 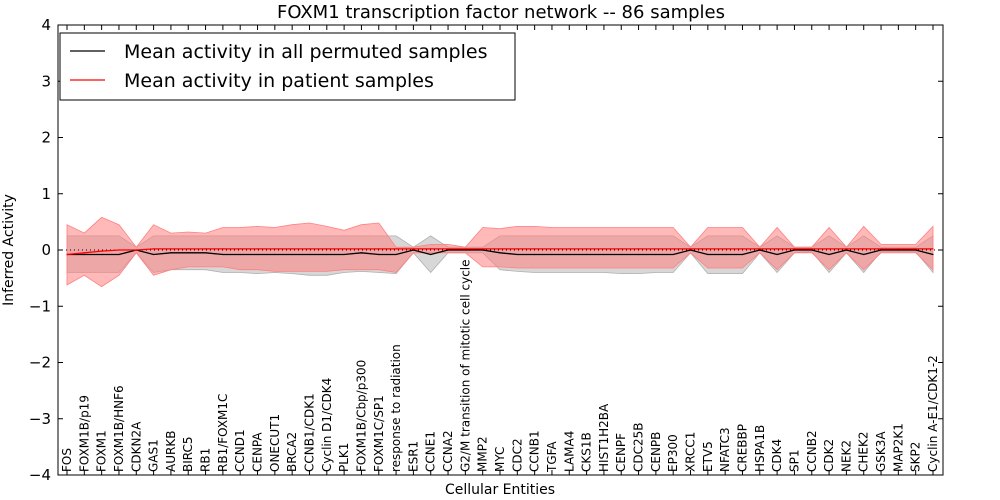 I want to click on legend-label-patient: Mean activity in patient samples, so click(x=279, y=81).